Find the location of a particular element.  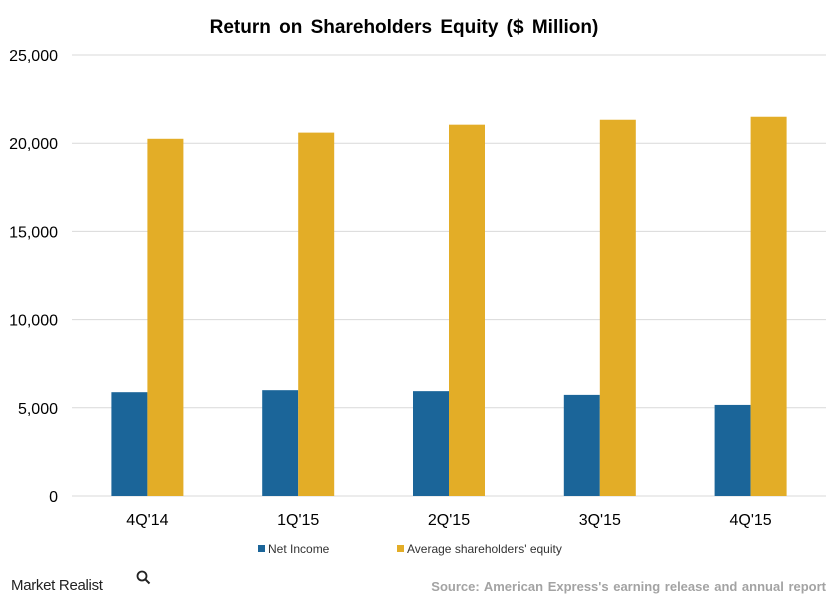

y-tick-label: 20,000 is located at coordinates (33, 144).